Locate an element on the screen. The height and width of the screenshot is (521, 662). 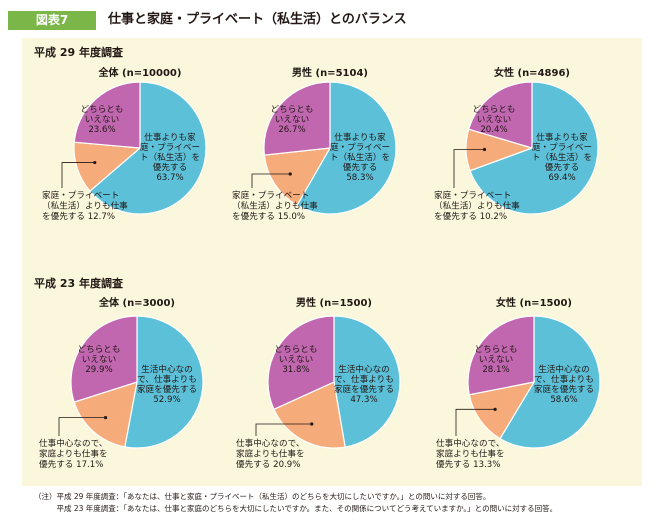
pie-label-primary-female-h23: 生活中心なので、仕事よりも家庭を優先する 58.6% is located at coordinates (564, 384).